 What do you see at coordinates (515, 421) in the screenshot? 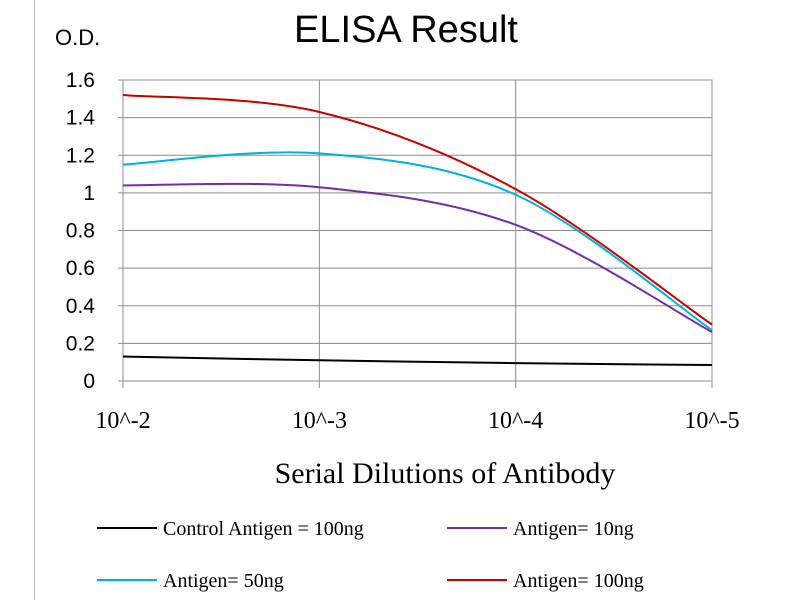
I see `x-tick-label: 10^-4` at bounding box center [515, 421].